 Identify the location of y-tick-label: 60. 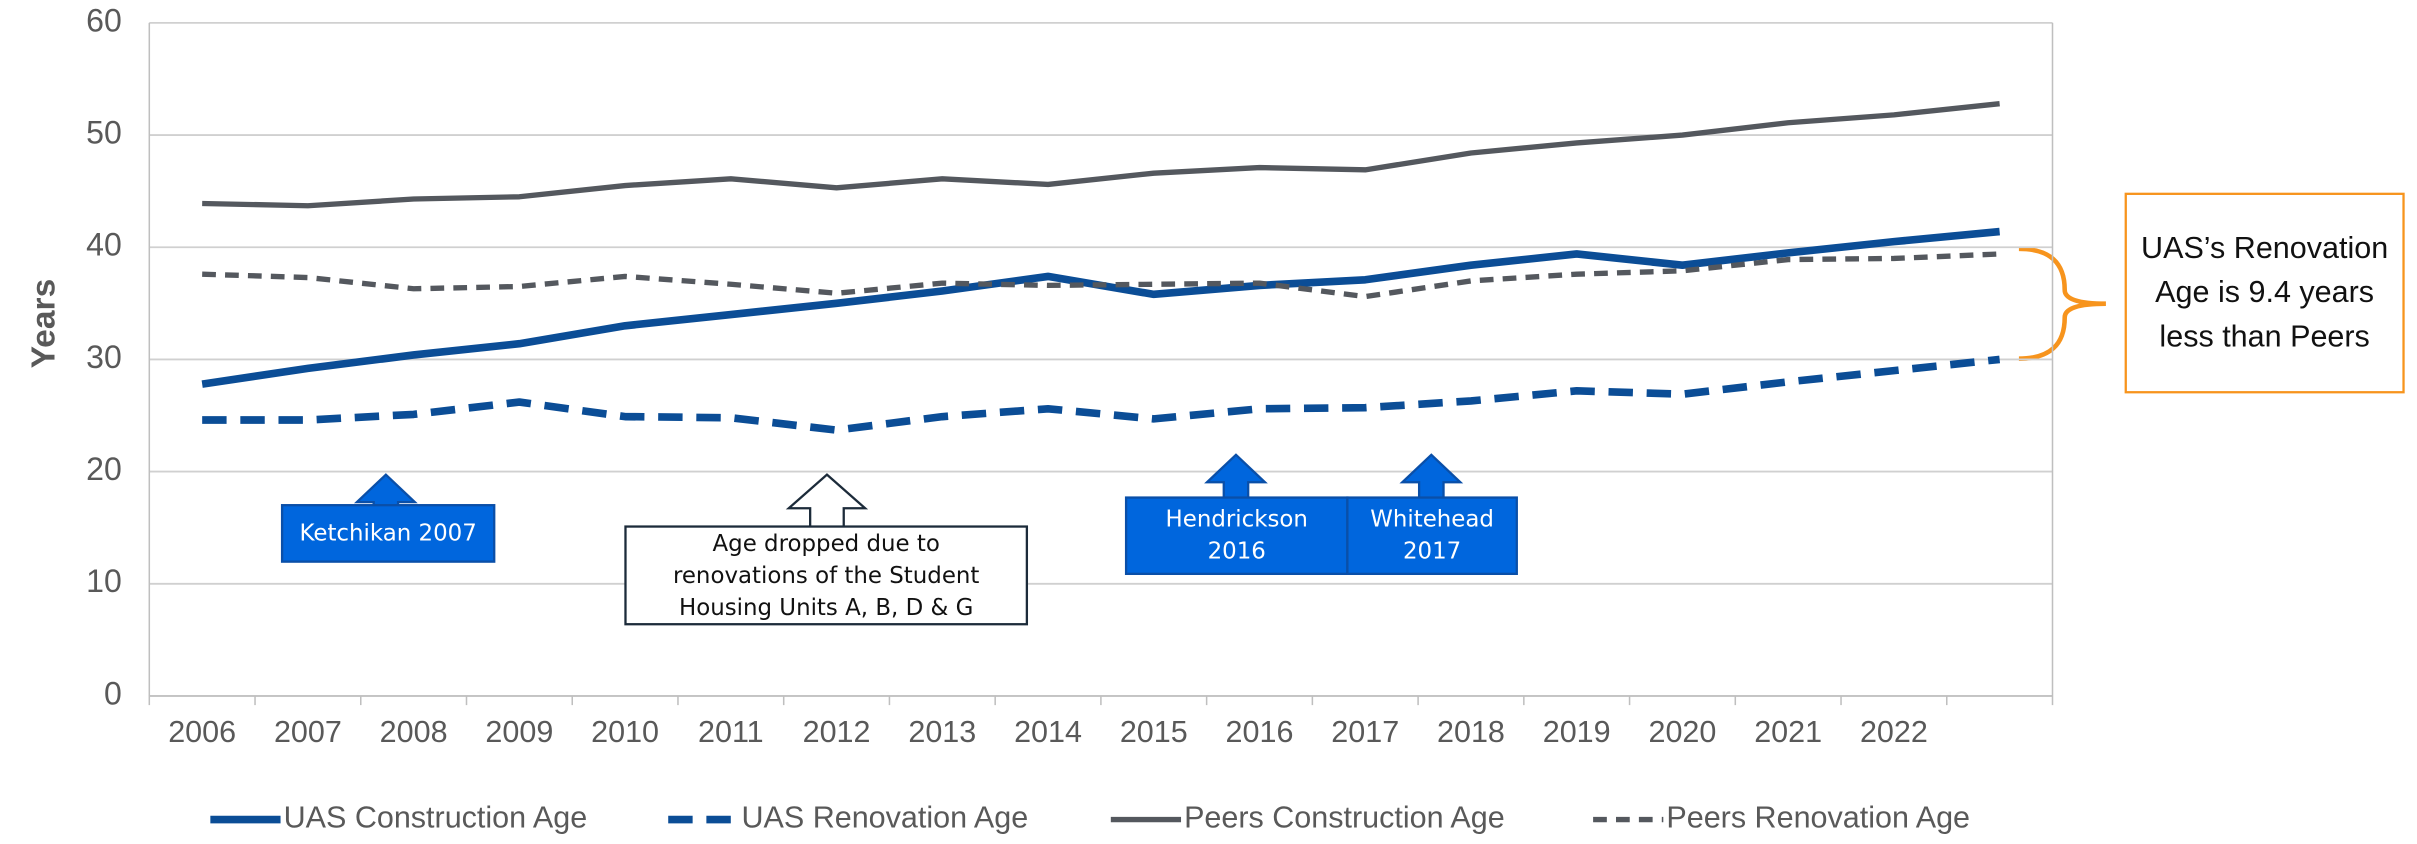
(104, 20).